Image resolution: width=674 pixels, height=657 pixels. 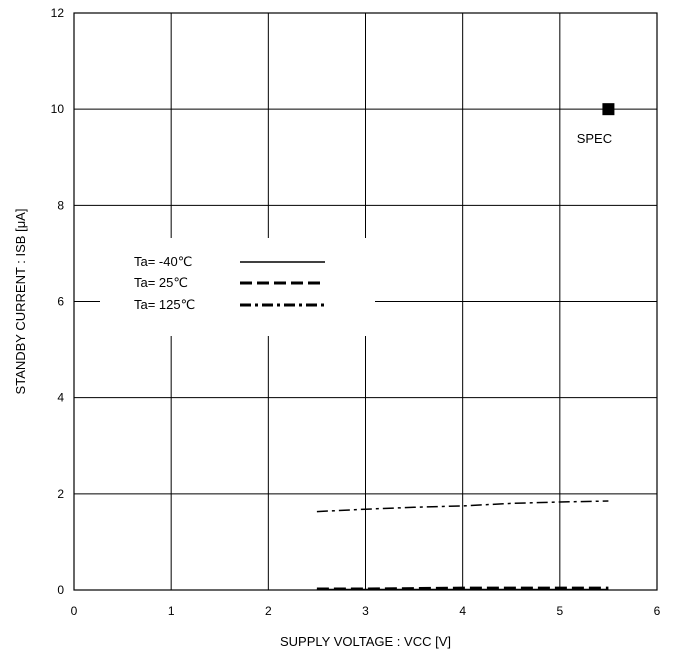 I want to click on x-tick-label: 4, so click(x=462, y=611).